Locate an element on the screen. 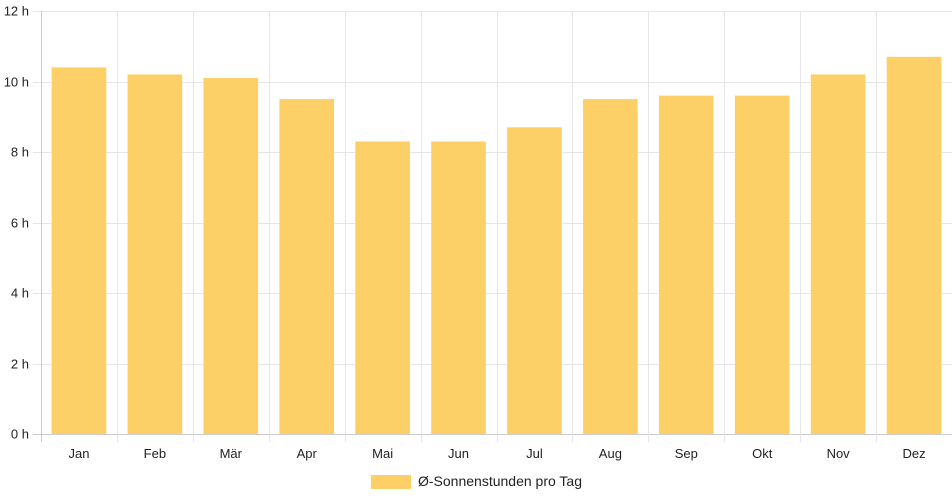  bar-apr is located at coordinates (307, 266).